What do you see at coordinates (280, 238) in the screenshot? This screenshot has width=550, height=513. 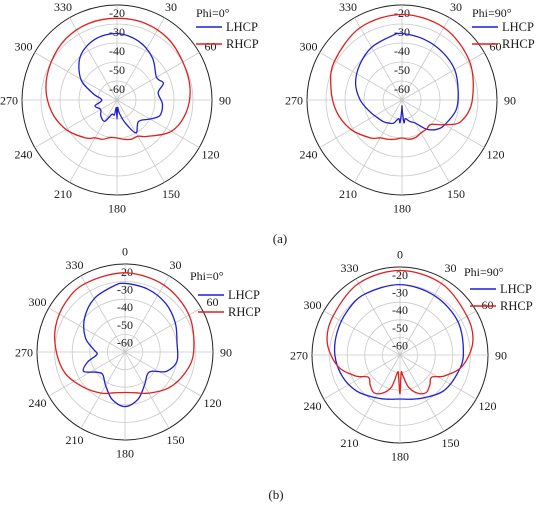 I see `caption-a: (a)` at bounding box center [280, 238].